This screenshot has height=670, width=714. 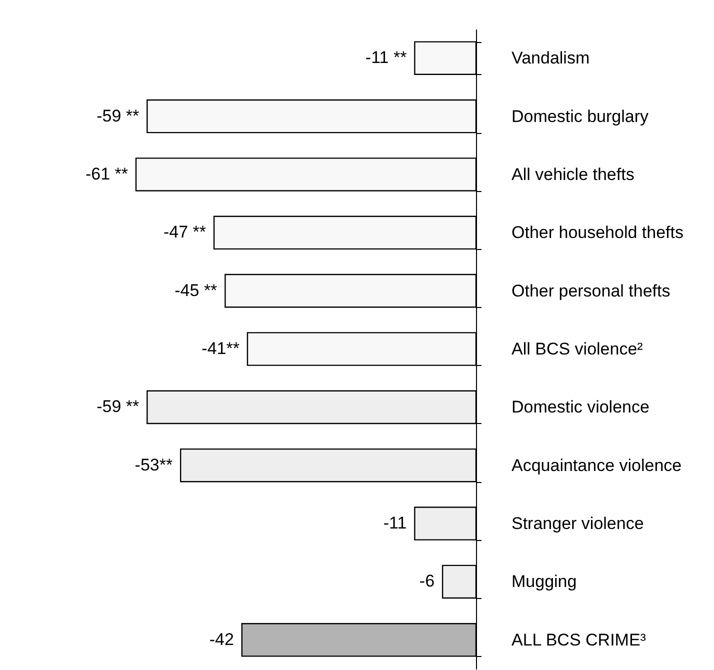 I want to click on y-tick-label: All BCS violence², so click(x=578, y=349).